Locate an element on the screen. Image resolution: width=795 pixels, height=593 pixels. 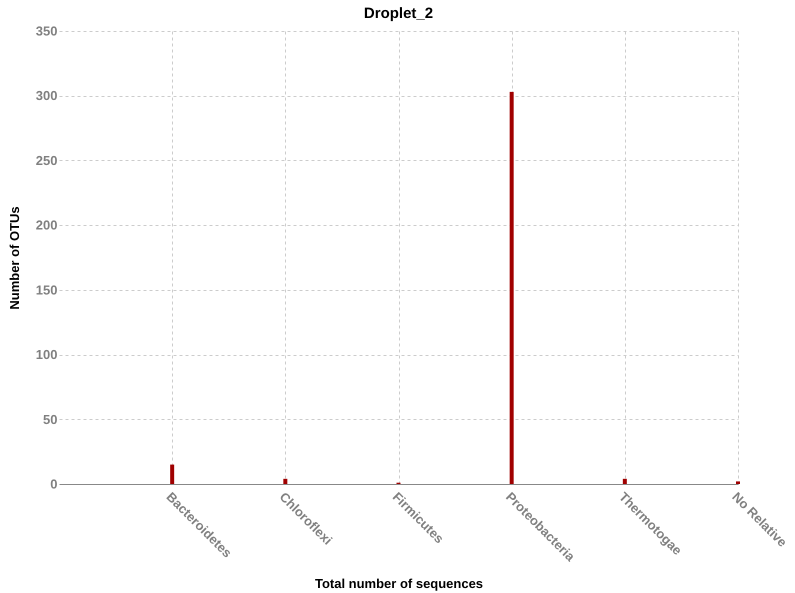
y-tick-label: 200 is located at coordinates (47, 225).